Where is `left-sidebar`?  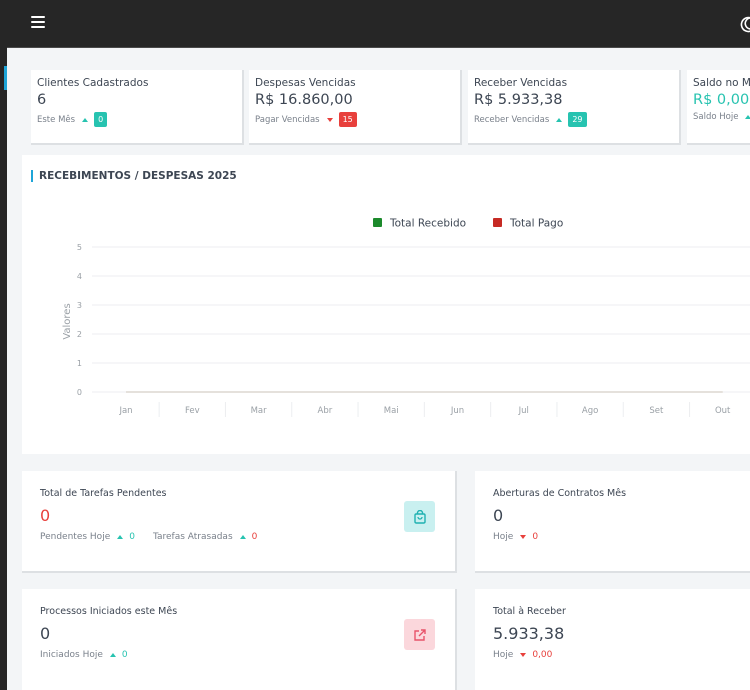 left-sidebar is located at coordinates (3, 345).